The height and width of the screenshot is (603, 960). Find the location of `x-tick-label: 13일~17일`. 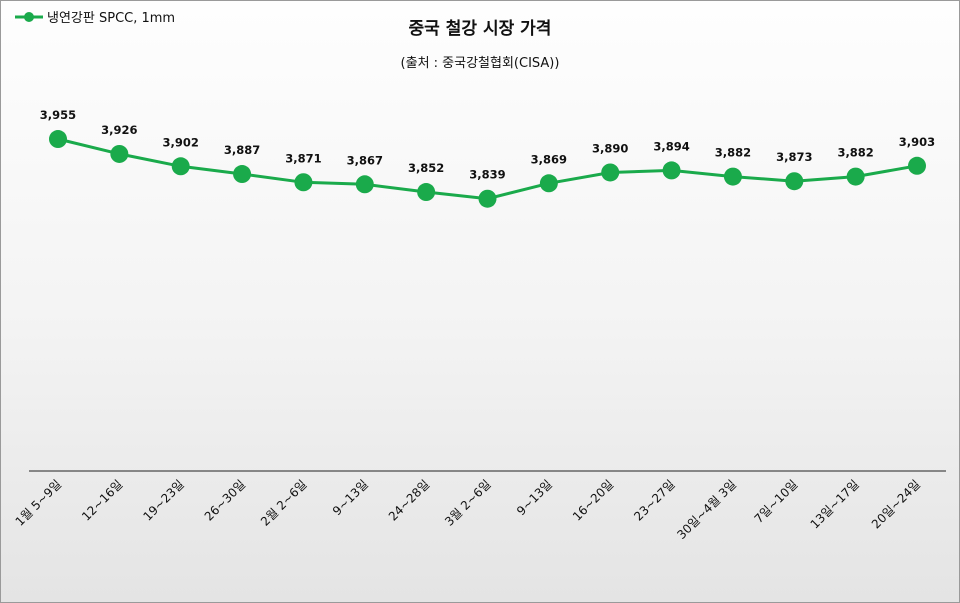

x-tick-label: 13일~17일 is located at coordinates (835, 504).